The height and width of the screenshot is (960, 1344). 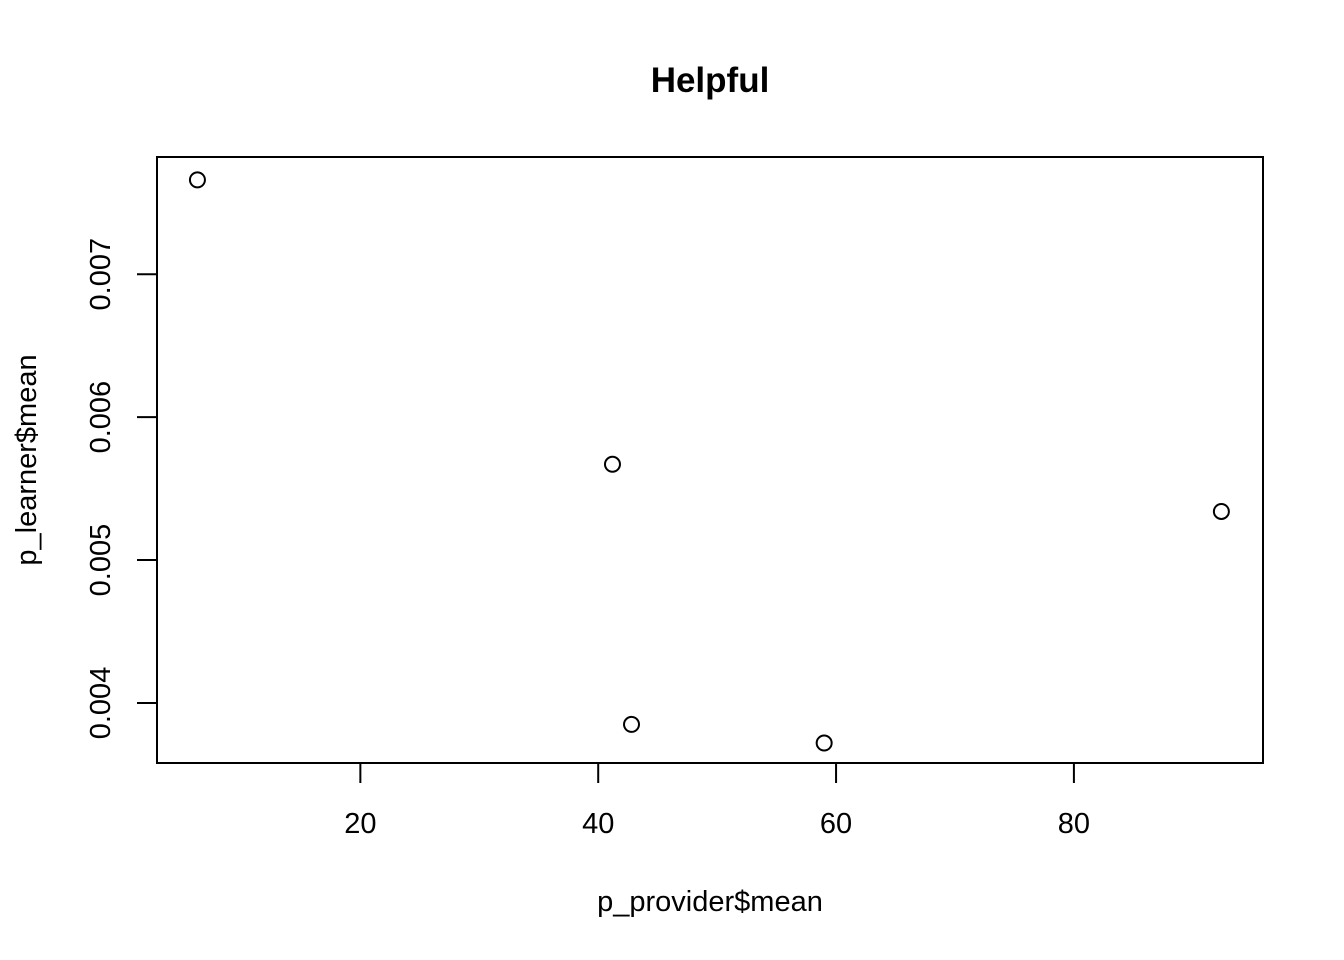 I want to click on x-tick-label: 80, so click(x=1074, y=824).